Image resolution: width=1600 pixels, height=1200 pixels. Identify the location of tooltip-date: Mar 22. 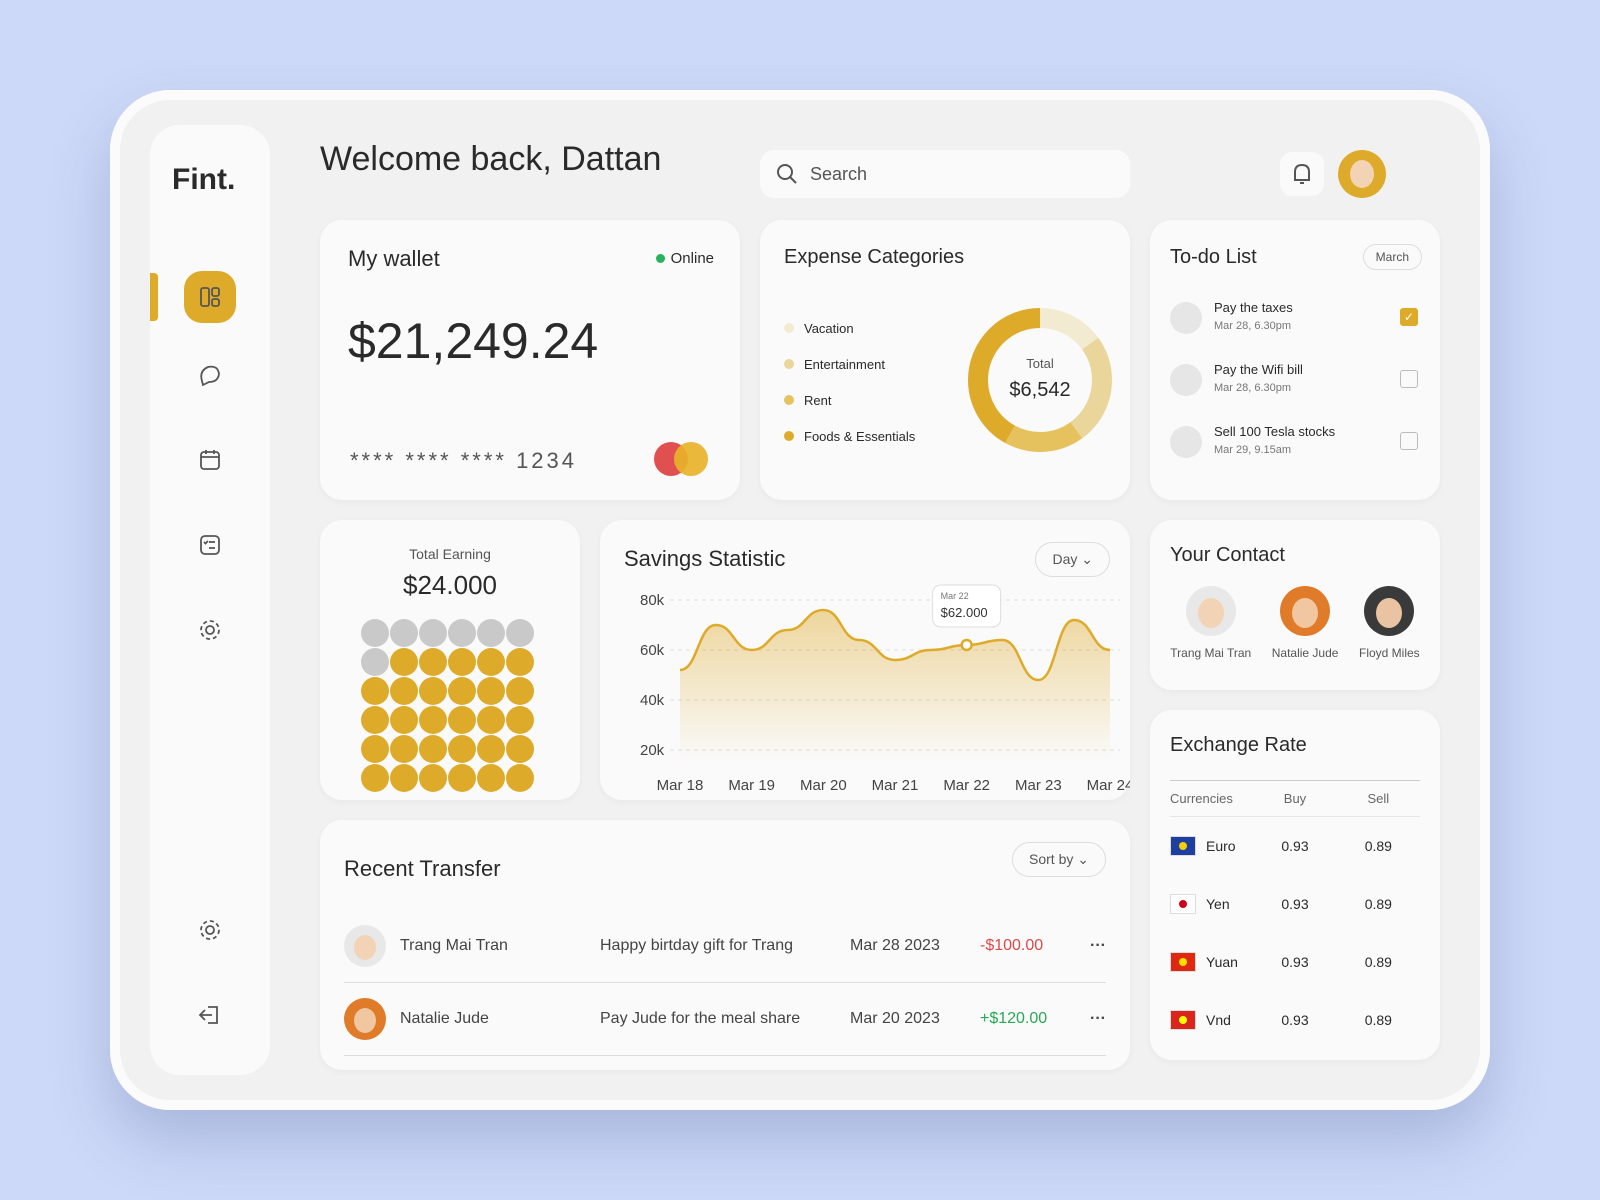
(955, 596).